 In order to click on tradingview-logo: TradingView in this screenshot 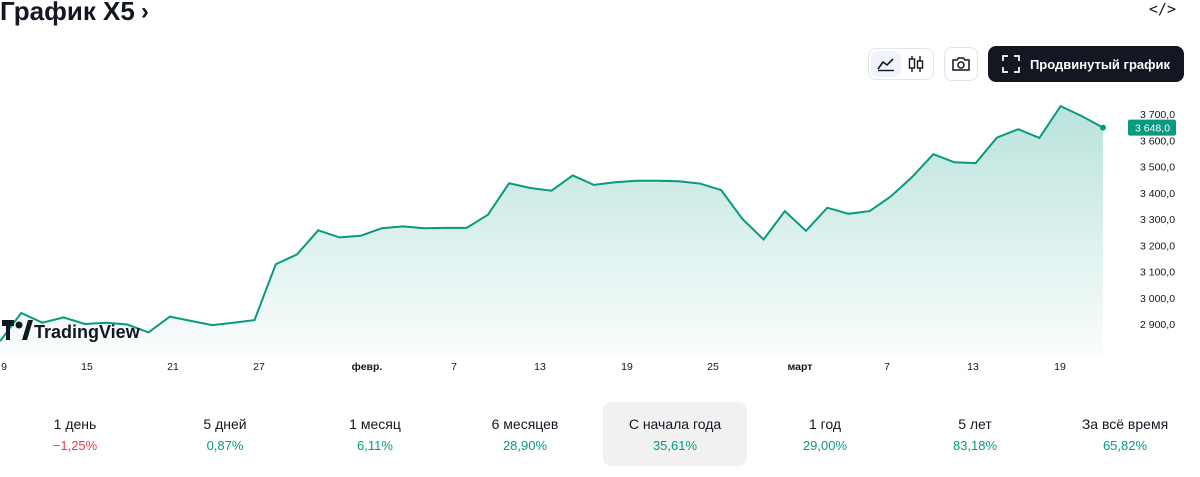, I will do `click(71, 331)`.